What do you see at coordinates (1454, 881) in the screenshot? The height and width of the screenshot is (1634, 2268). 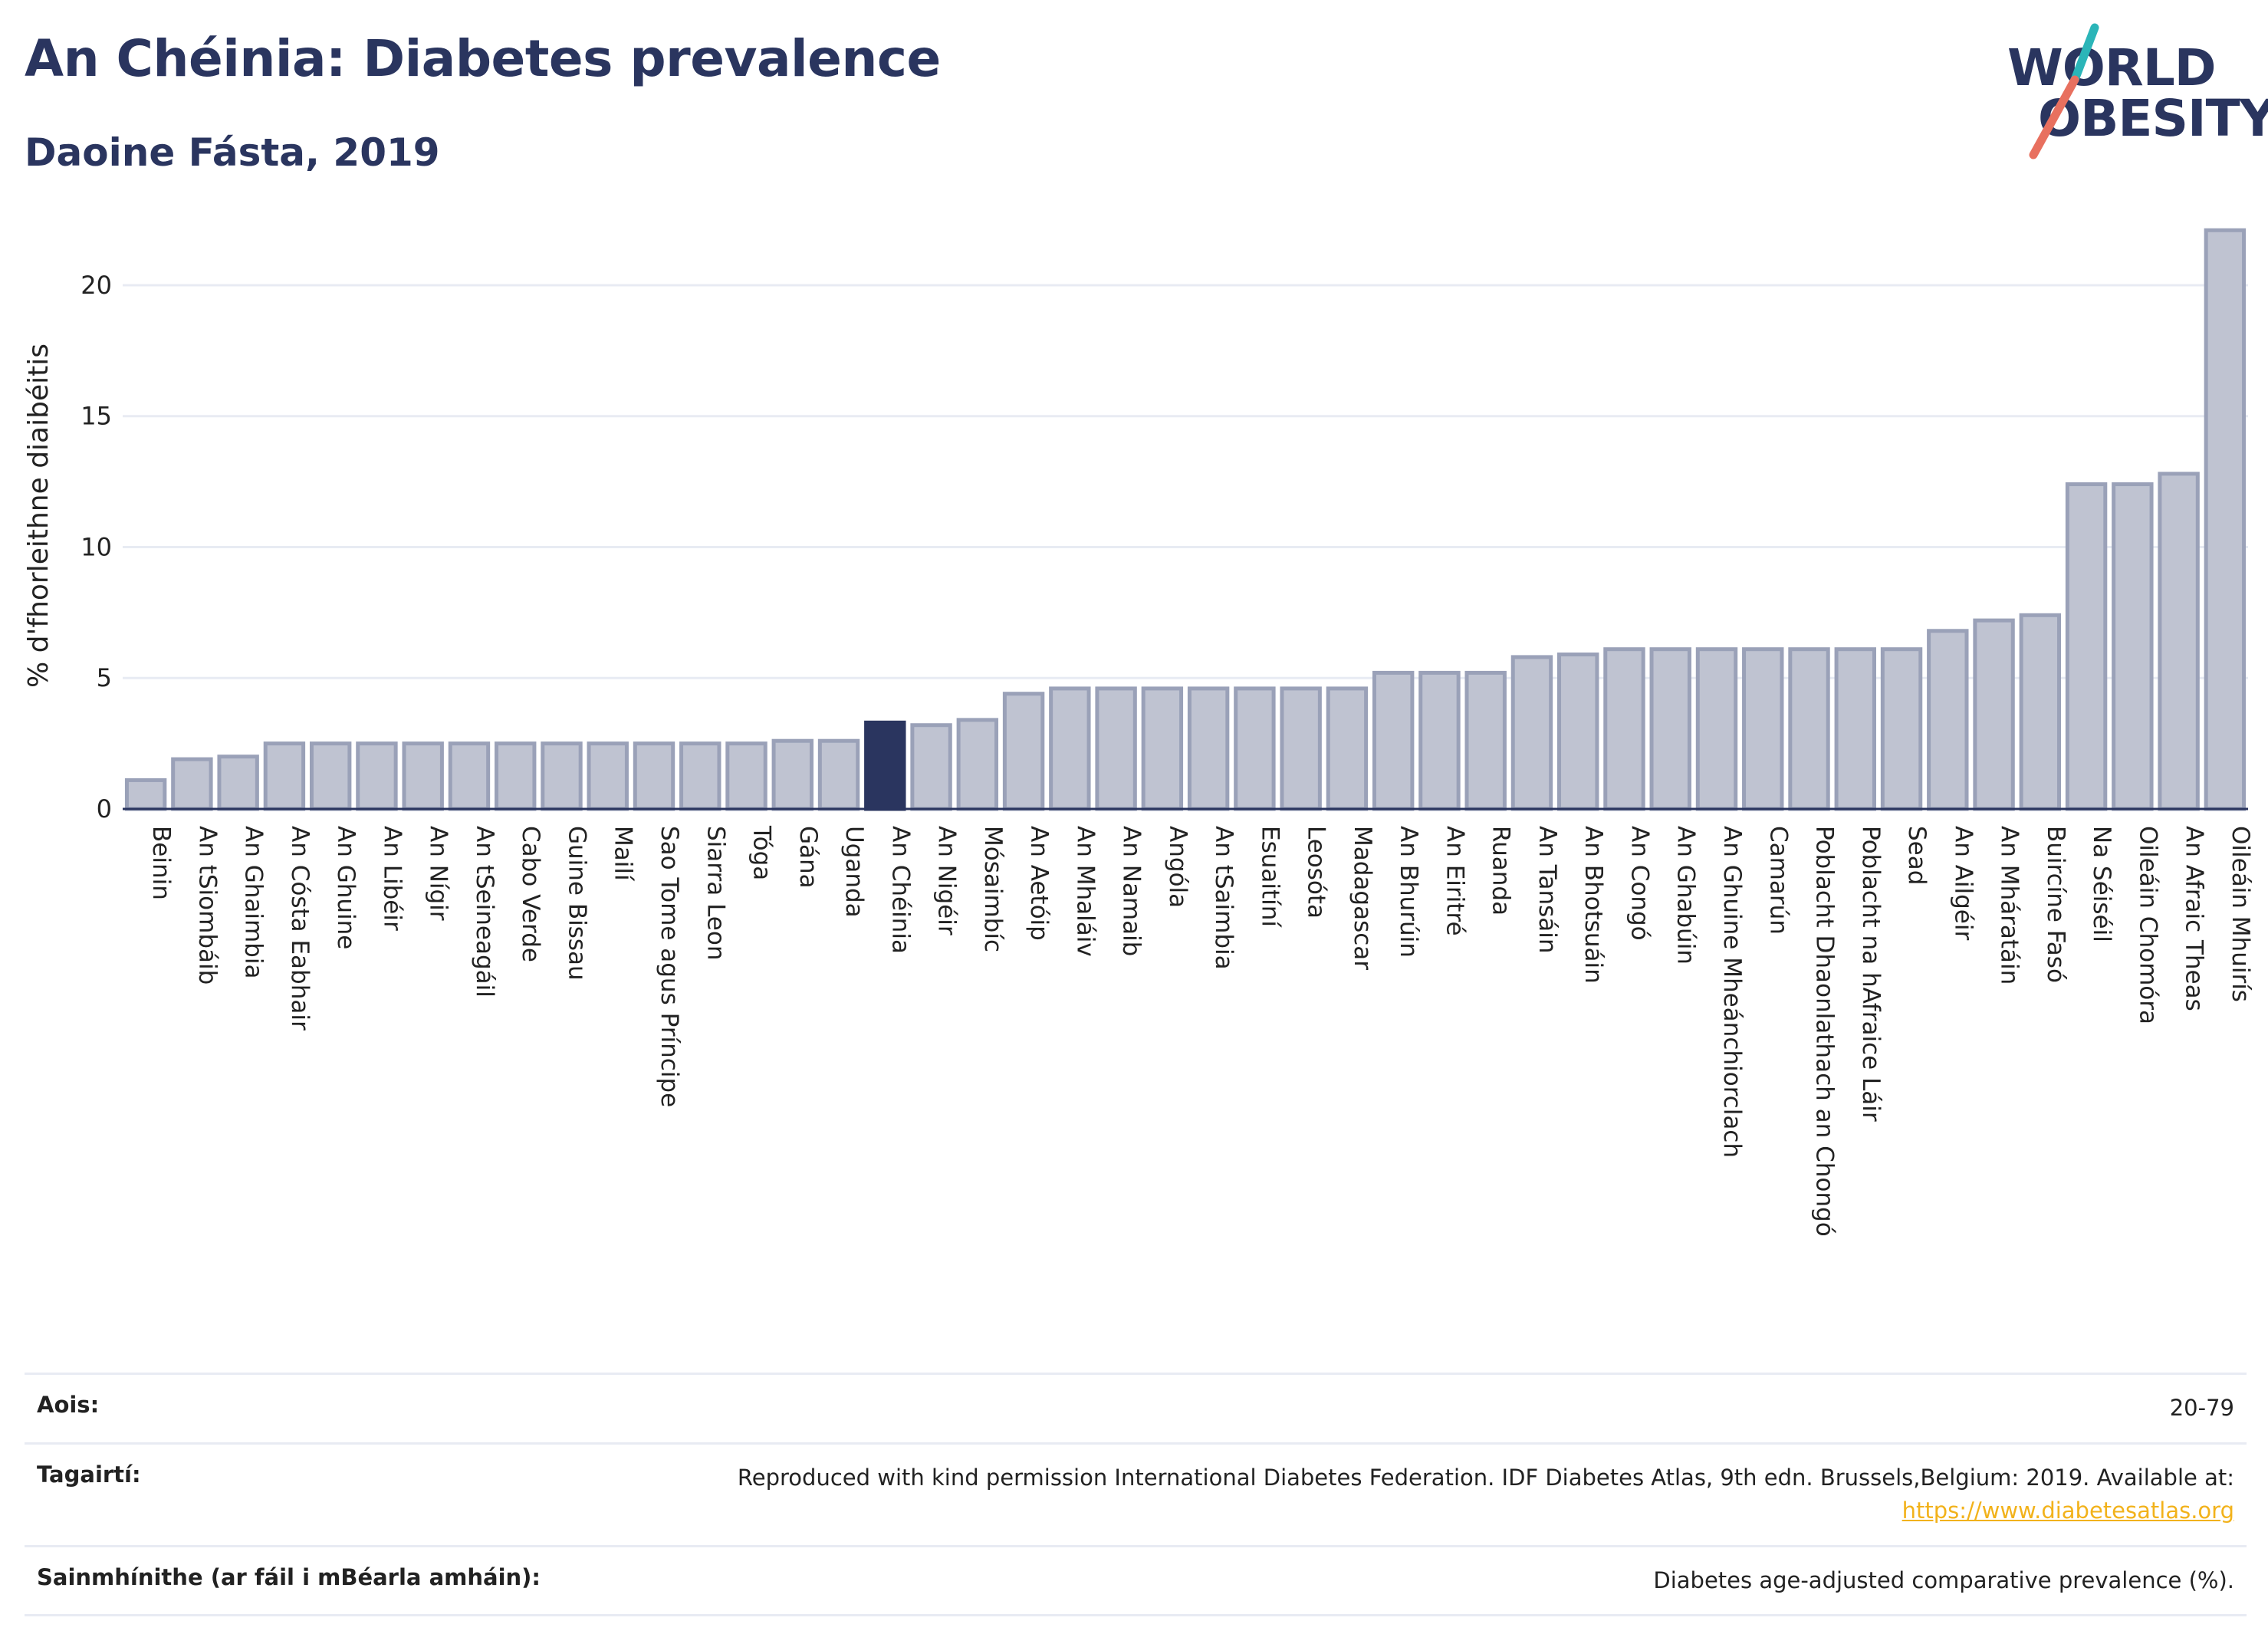 I see `x-tick-label: An Eiritré` at bounding box center [1454, 881].